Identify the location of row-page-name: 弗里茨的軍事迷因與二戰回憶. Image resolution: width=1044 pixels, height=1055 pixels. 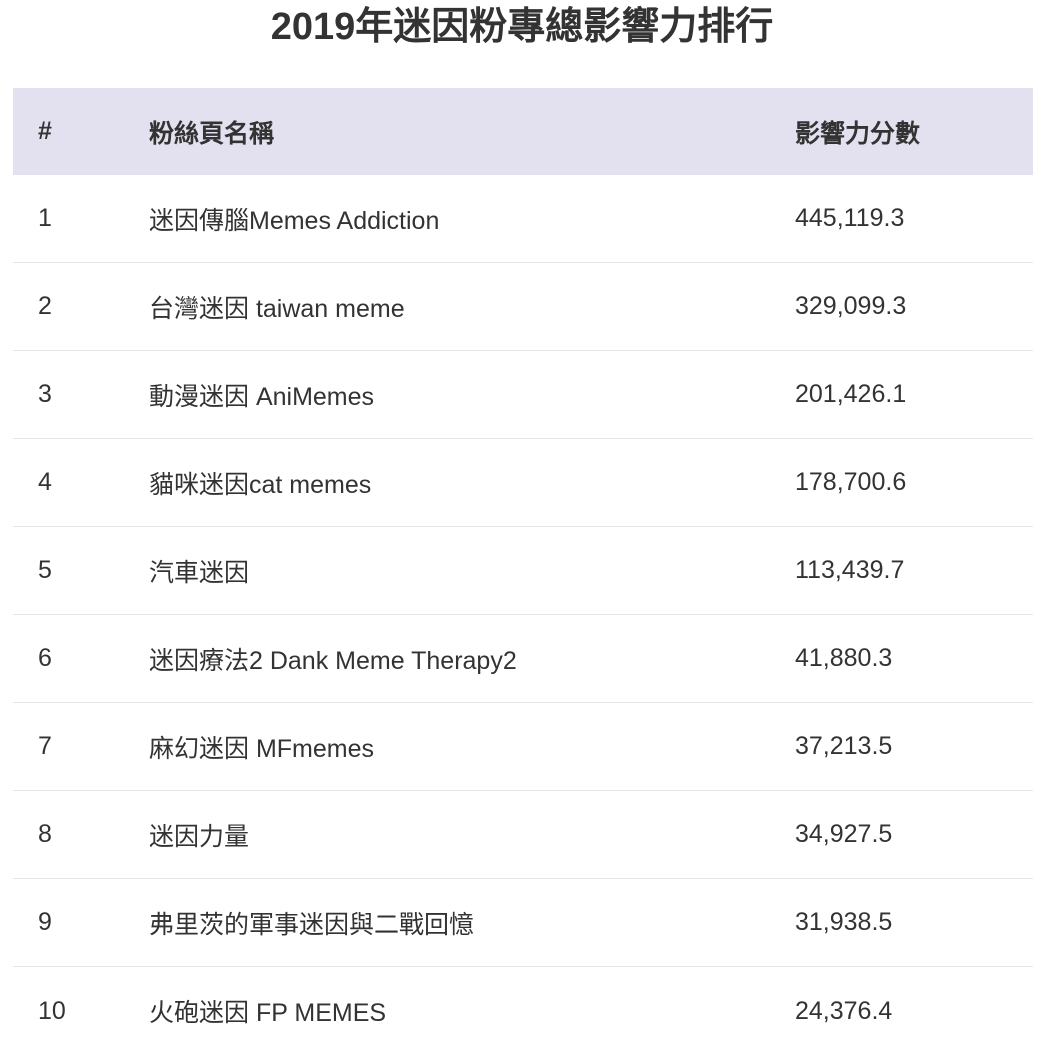
(312, 924).